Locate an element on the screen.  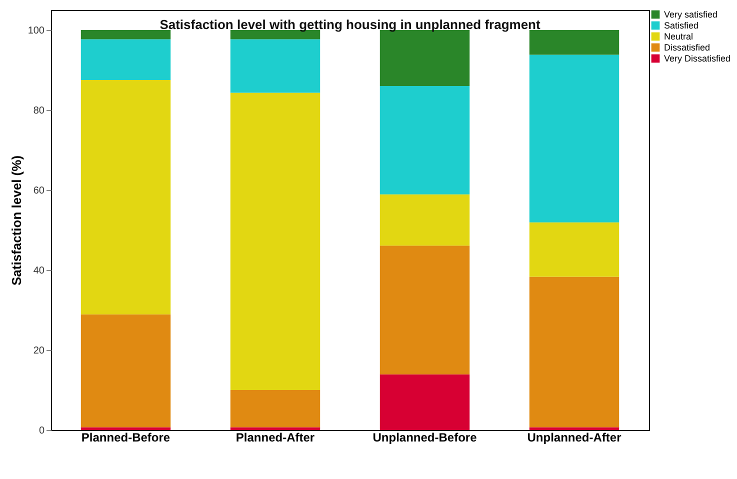
y-tick-label: 60 is located at coordinates (39, 191).